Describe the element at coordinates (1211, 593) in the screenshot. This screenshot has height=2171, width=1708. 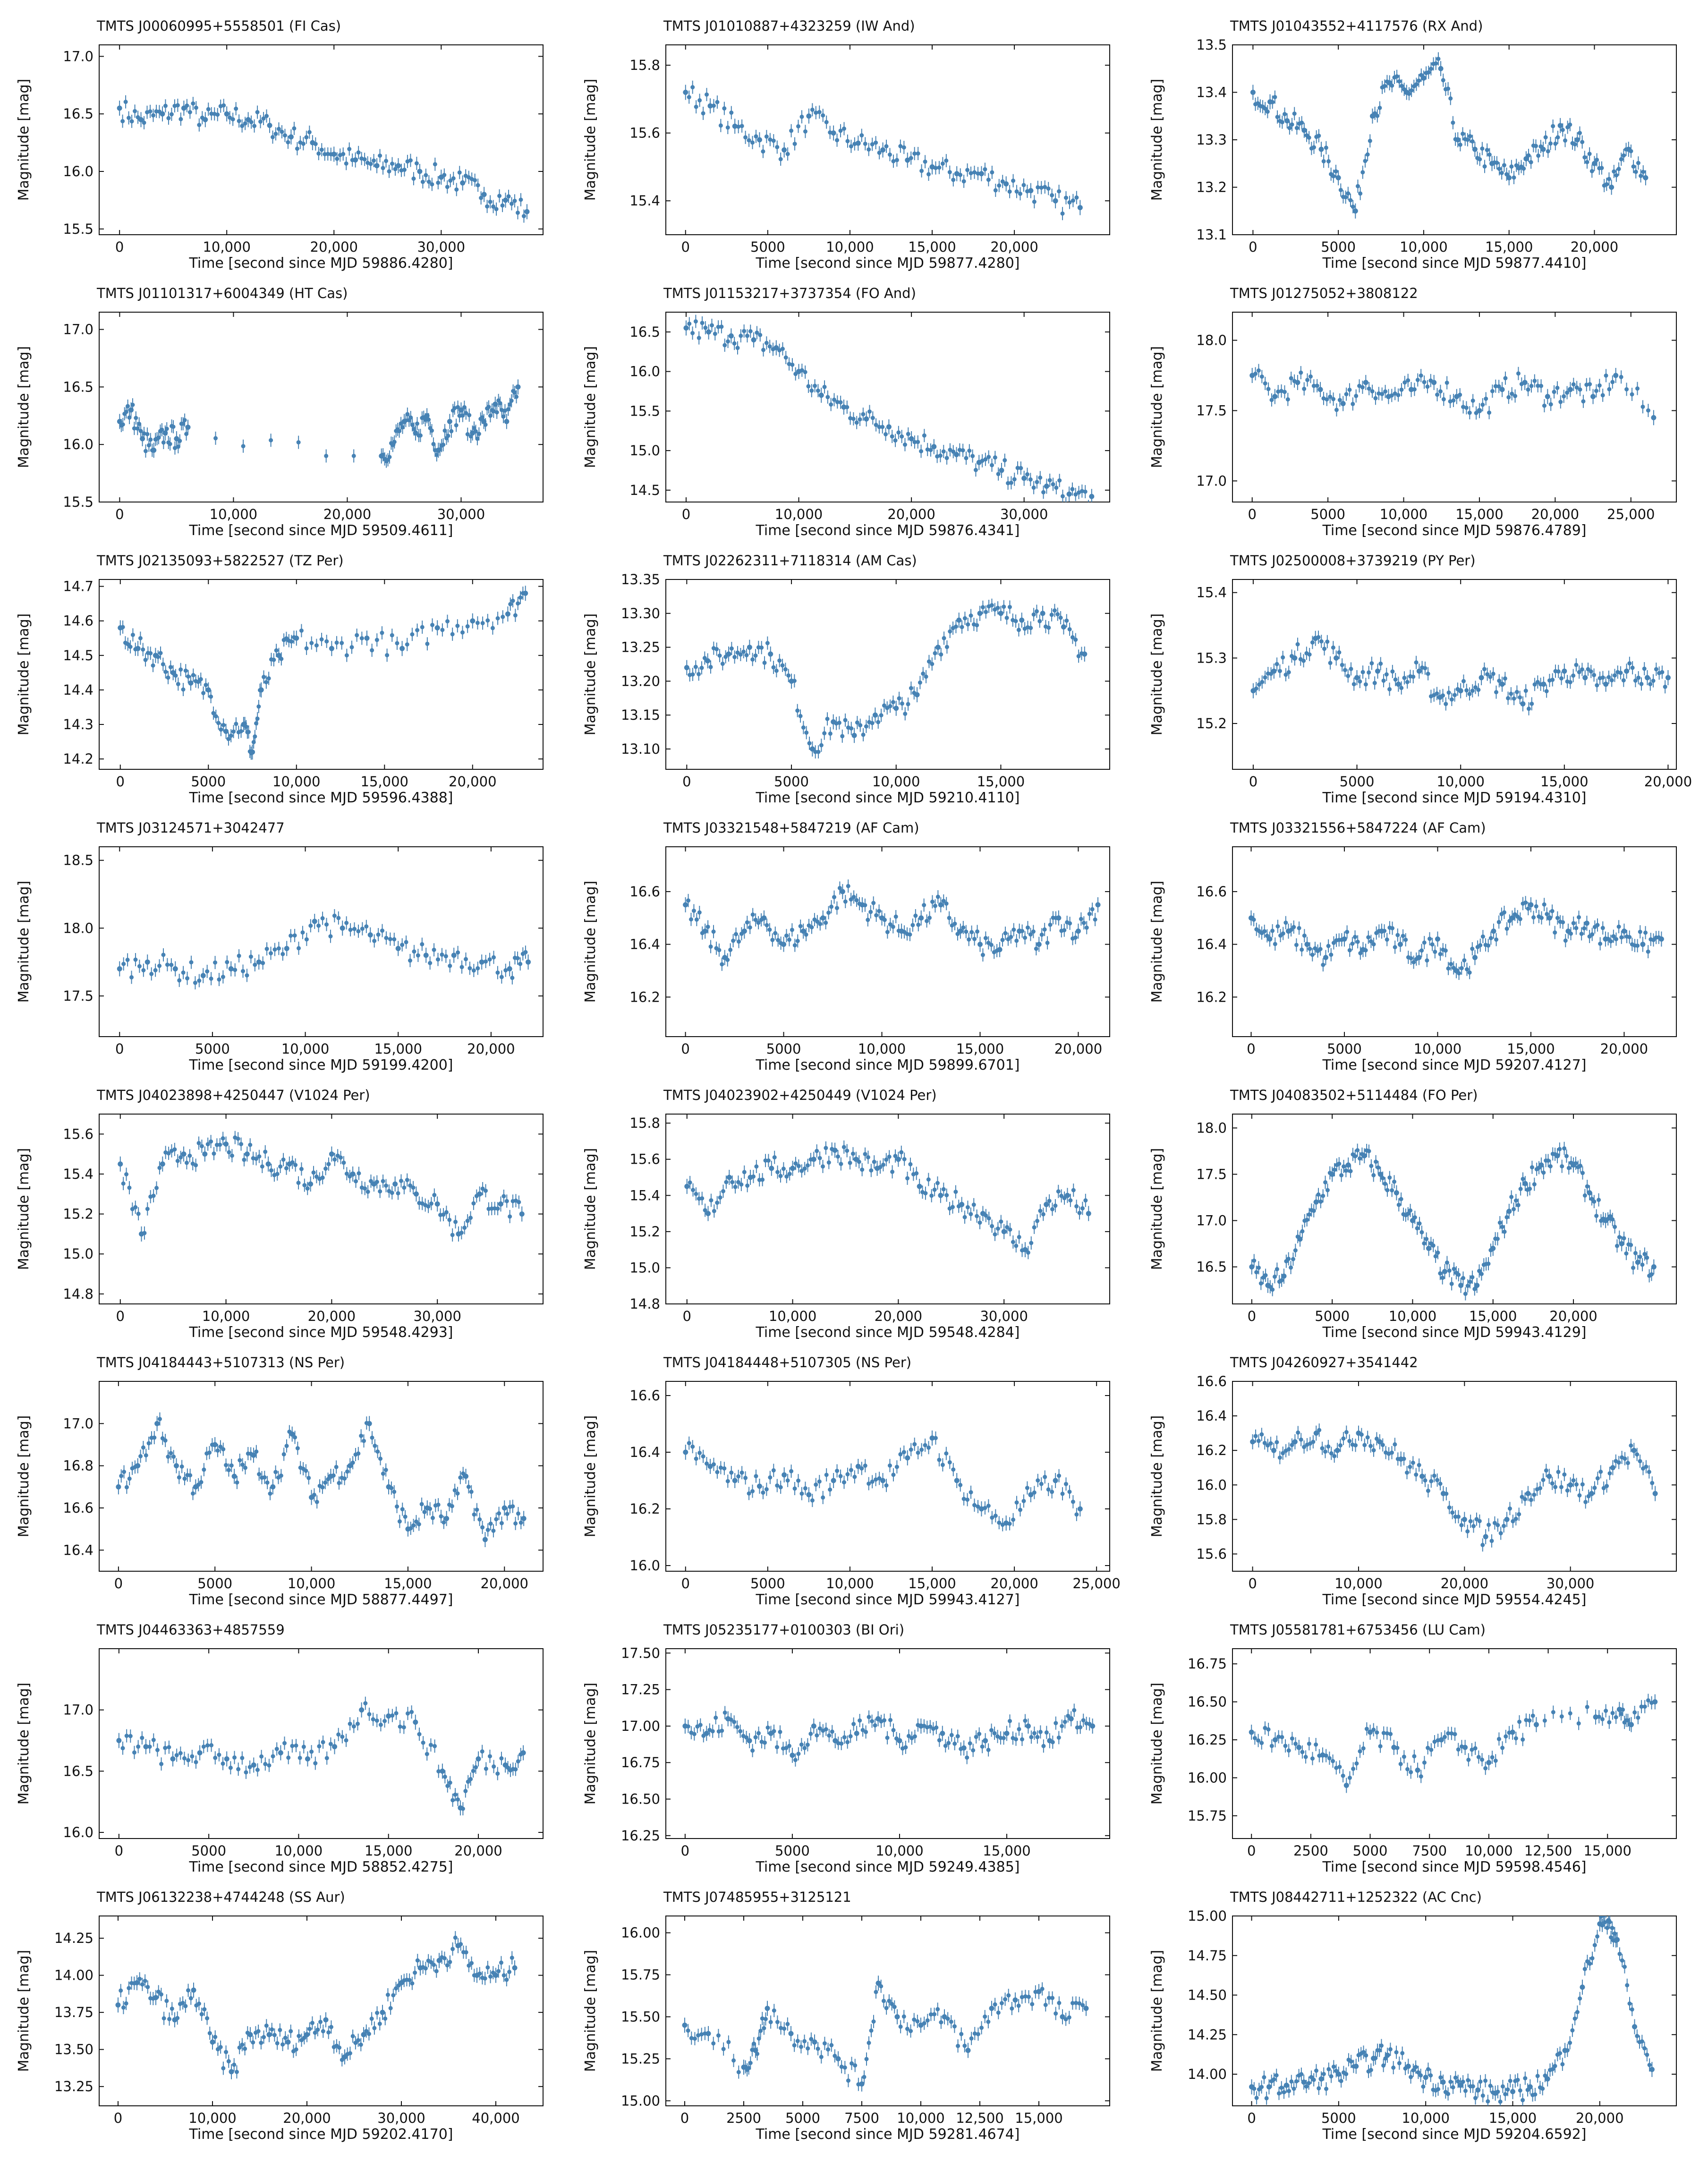
I see `y-tick-label: 15.4` at that location.